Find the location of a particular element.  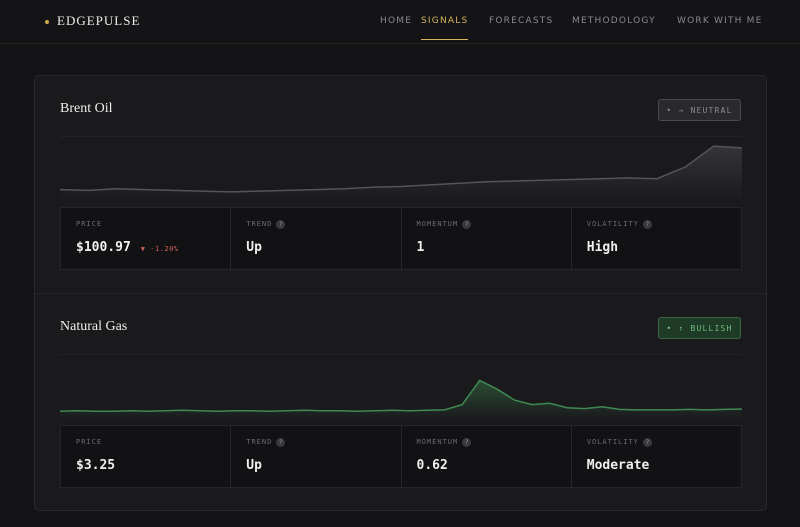

stat-value: High is located at coordinates (602, 247).